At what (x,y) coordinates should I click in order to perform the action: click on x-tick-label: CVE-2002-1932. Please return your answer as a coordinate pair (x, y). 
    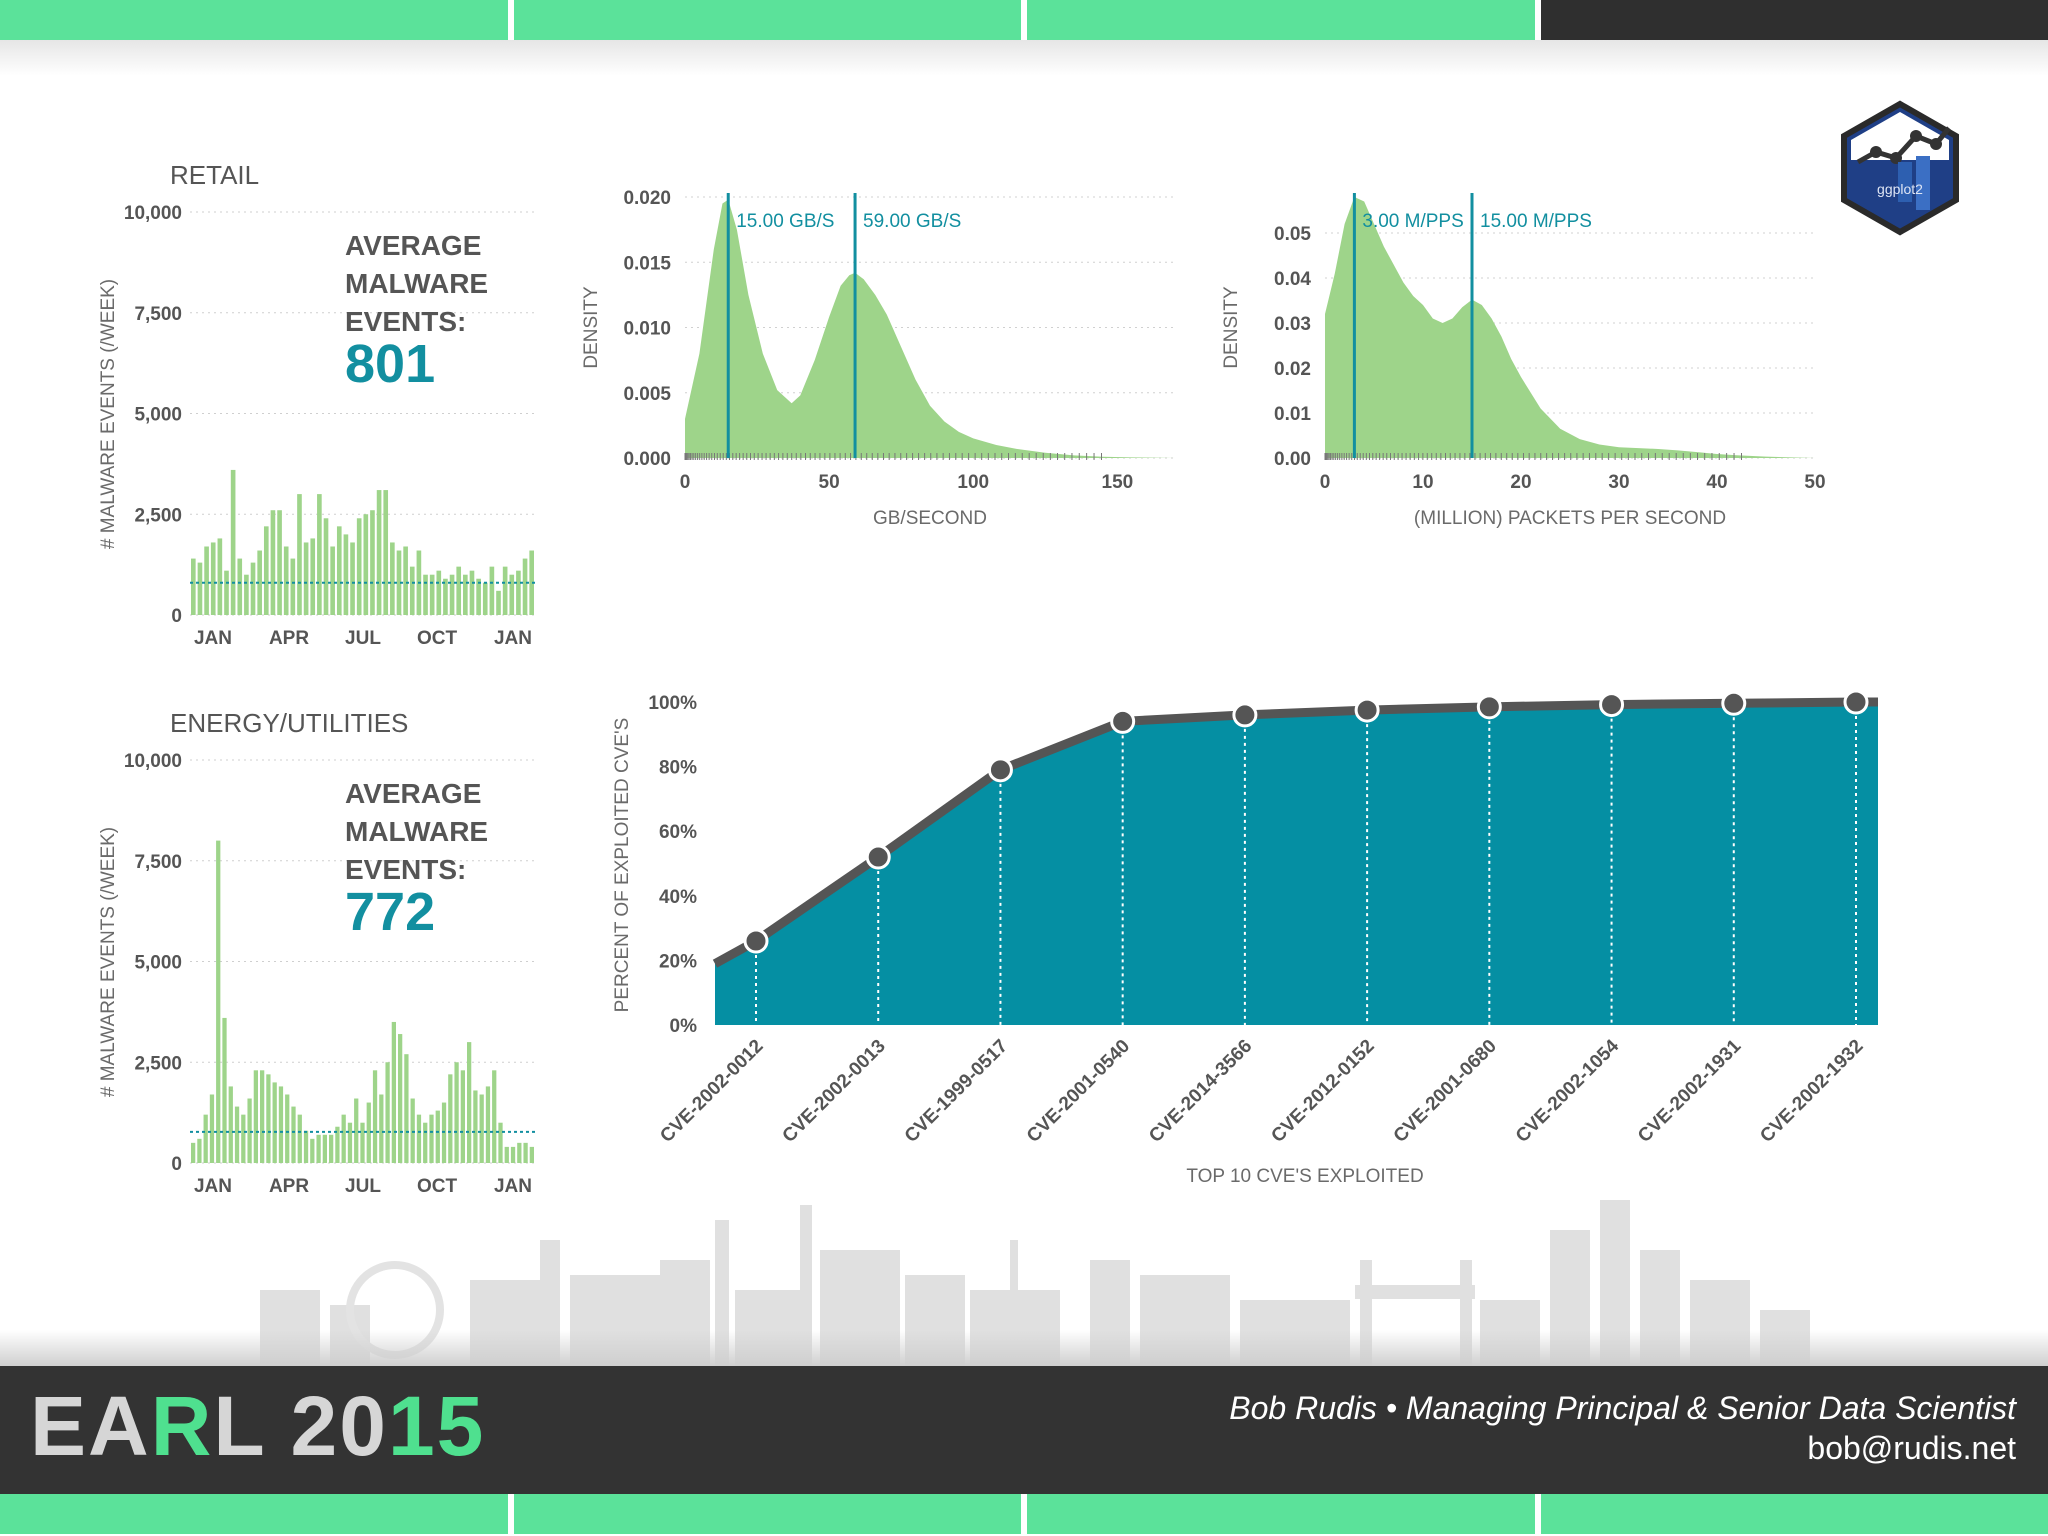
    Looking at the image, I should click on (1811, 1091).